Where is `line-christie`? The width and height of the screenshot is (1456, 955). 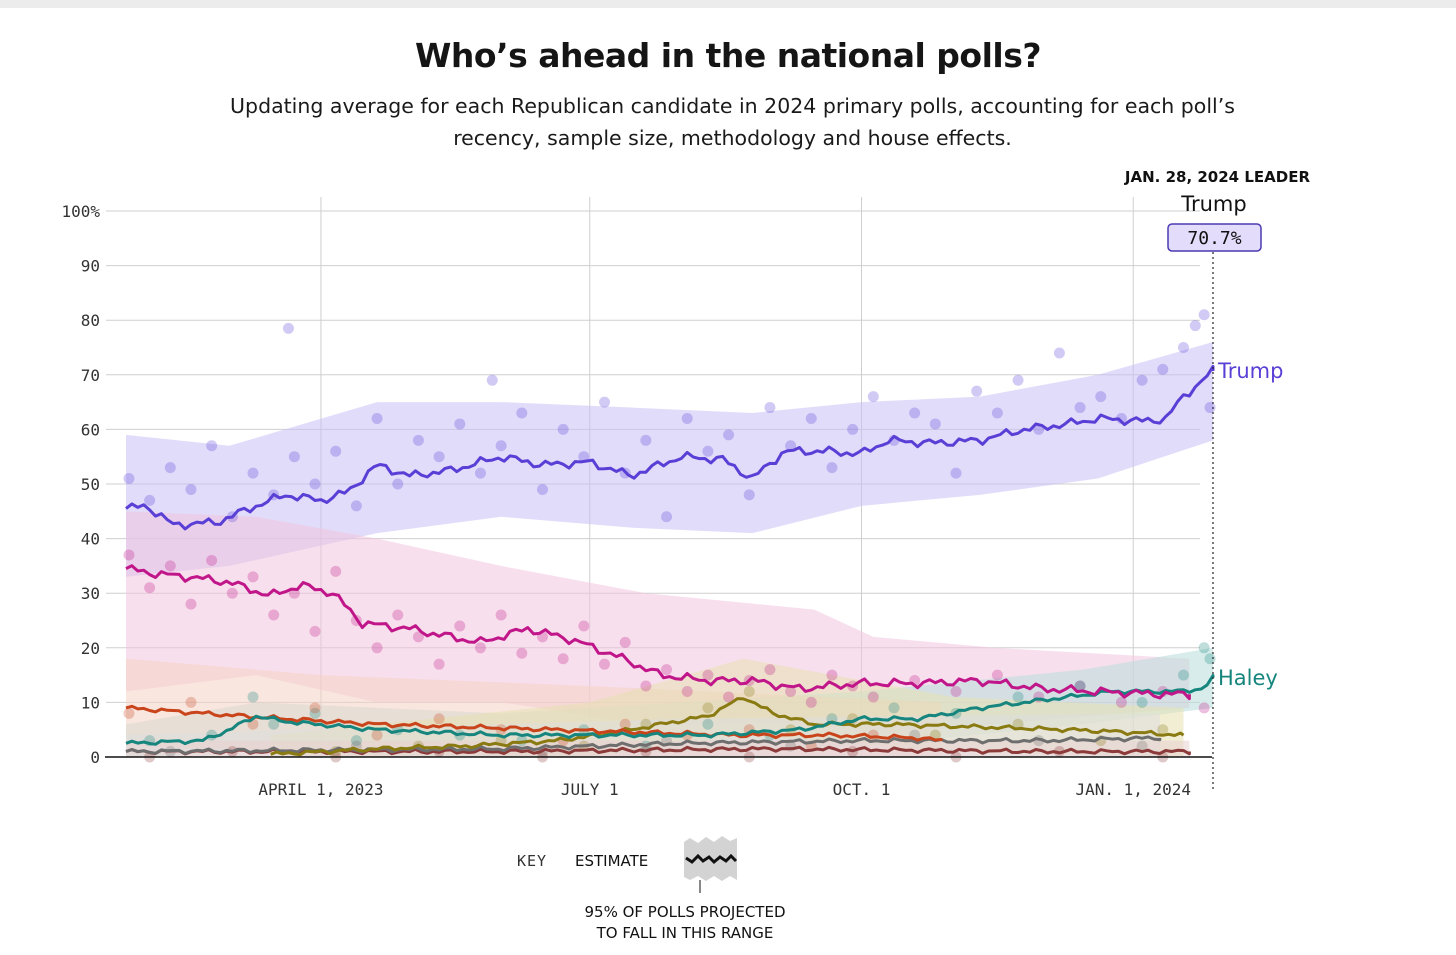 line-christie is located at coordinates (643, 745).